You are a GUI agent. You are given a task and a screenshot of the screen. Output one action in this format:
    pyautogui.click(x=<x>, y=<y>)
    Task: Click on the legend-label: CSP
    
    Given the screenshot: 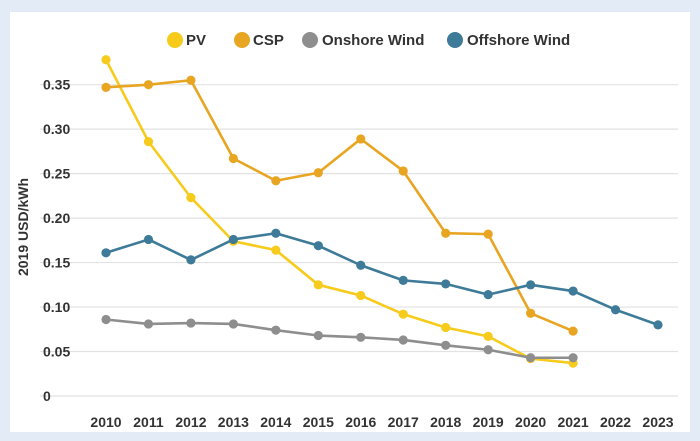 What is the action you would take?
    pyautogui.click(x=268, y=40)
    